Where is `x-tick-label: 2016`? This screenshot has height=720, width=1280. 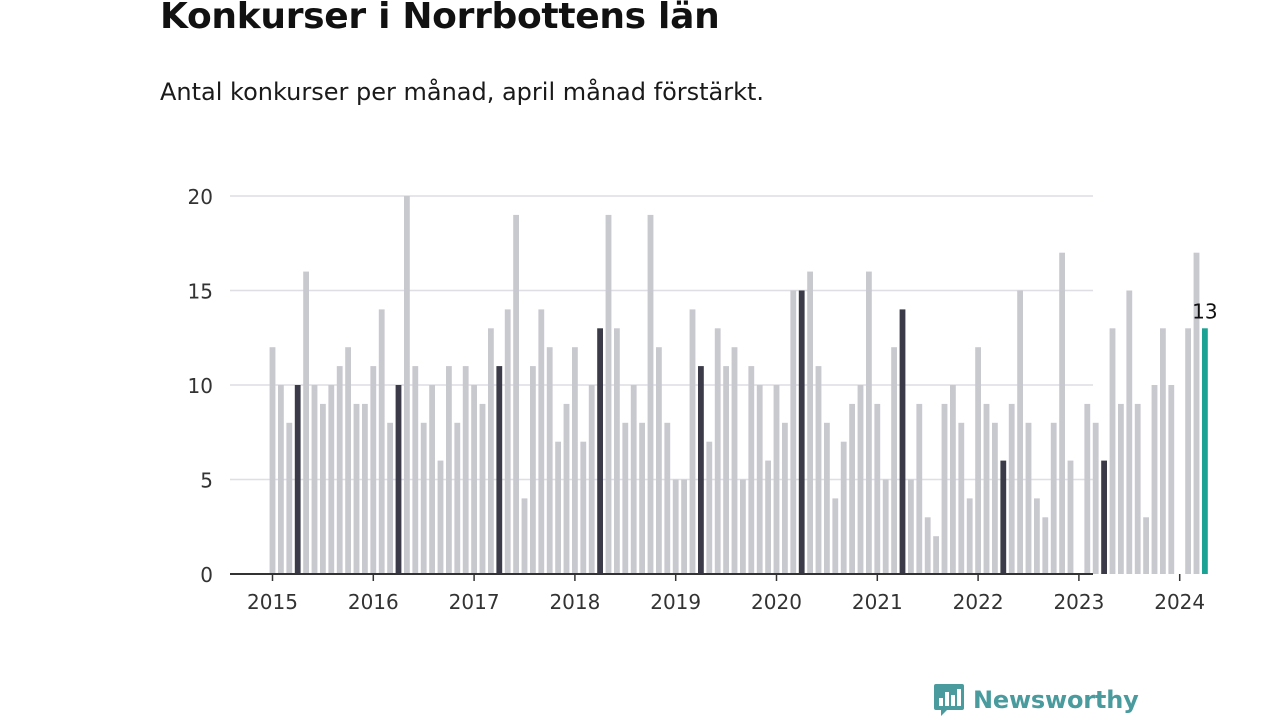 x-tick-label: 2016 is located at coordinates (373, 602).